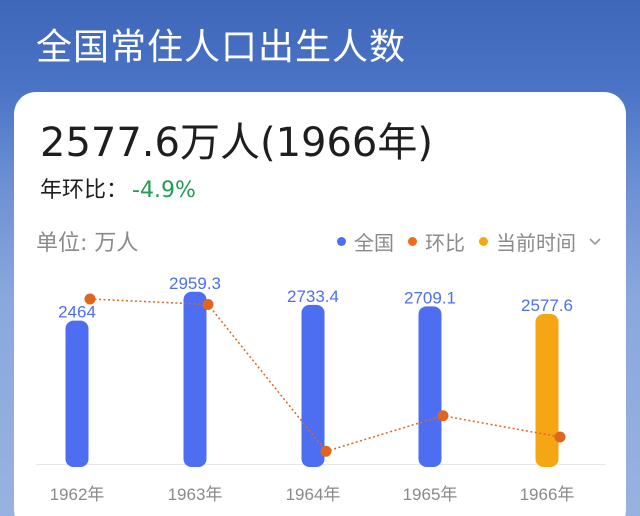 Image resolution: width=640 pixels, height=516 pixels. Describe the element at coordinates (374, 243) in the screenshot. I see `legend-label-national: 全国` at that location.